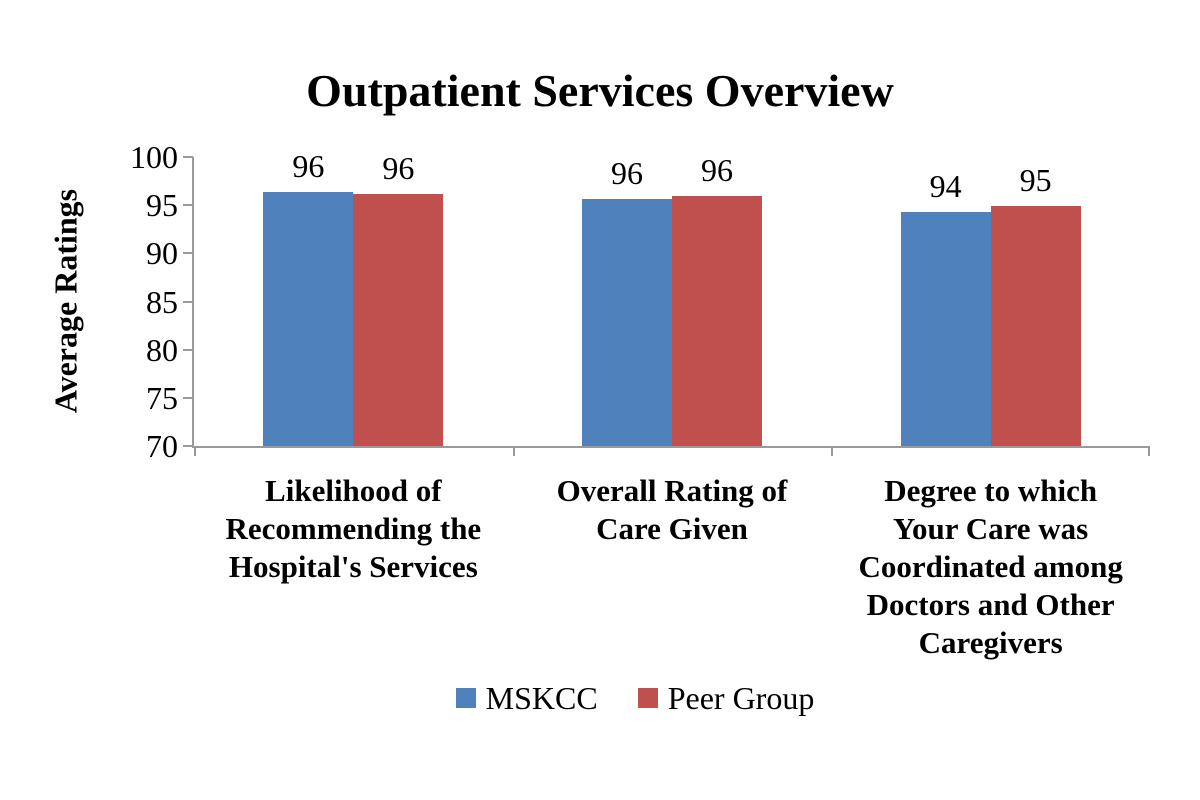 Image resolution: width=1200 pixels, height=800 pixels. Describe the element at coordinates (541, 698) in the screenshot. I see `legend-label-mskcc: MSKCC` at that location.